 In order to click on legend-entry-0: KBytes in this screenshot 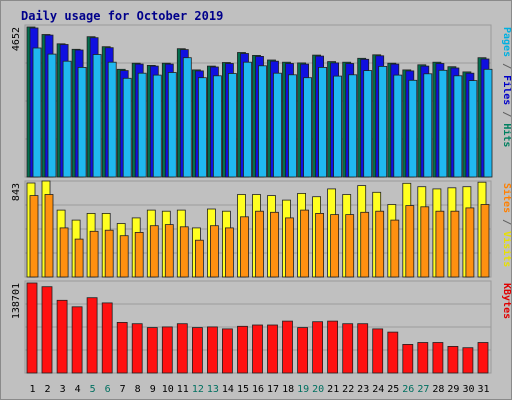, I will do `click(506, 301)`.